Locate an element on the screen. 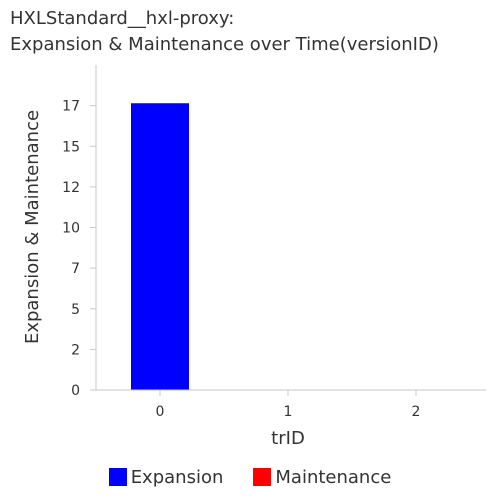 Image resolution: width=500 pixels, height=500 pixels. y-tick-label: 10 is located at coordinates (71, 229).